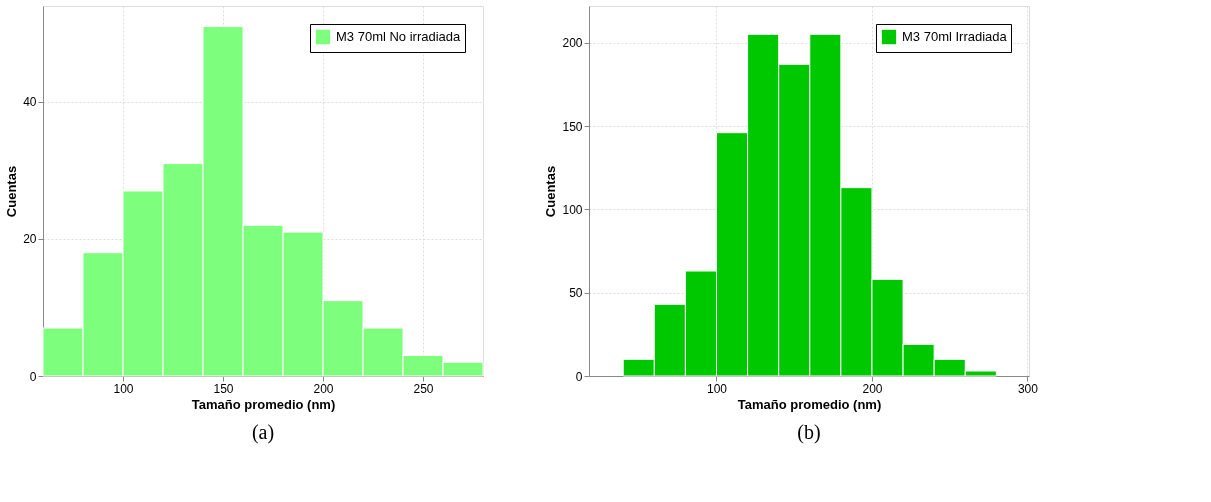 The height and width of the screenshot is (502, 1211). Describe the element at coordinates (223, 388) in the screenshot. I see `x-tick-label: 150` at that location.